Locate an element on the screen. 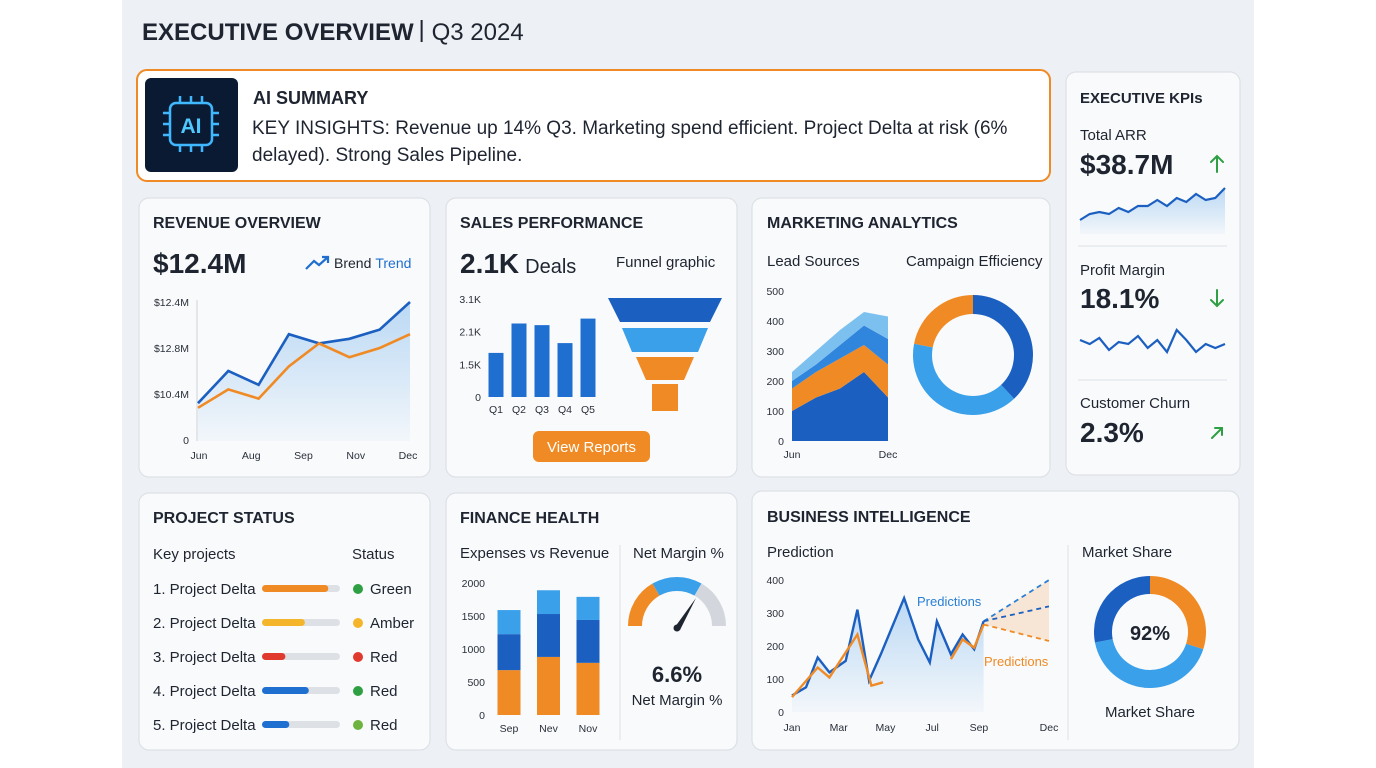 This screenshot has width=1376, height=768. x-tick-label: Q5 is located at coordinates (588, 410).